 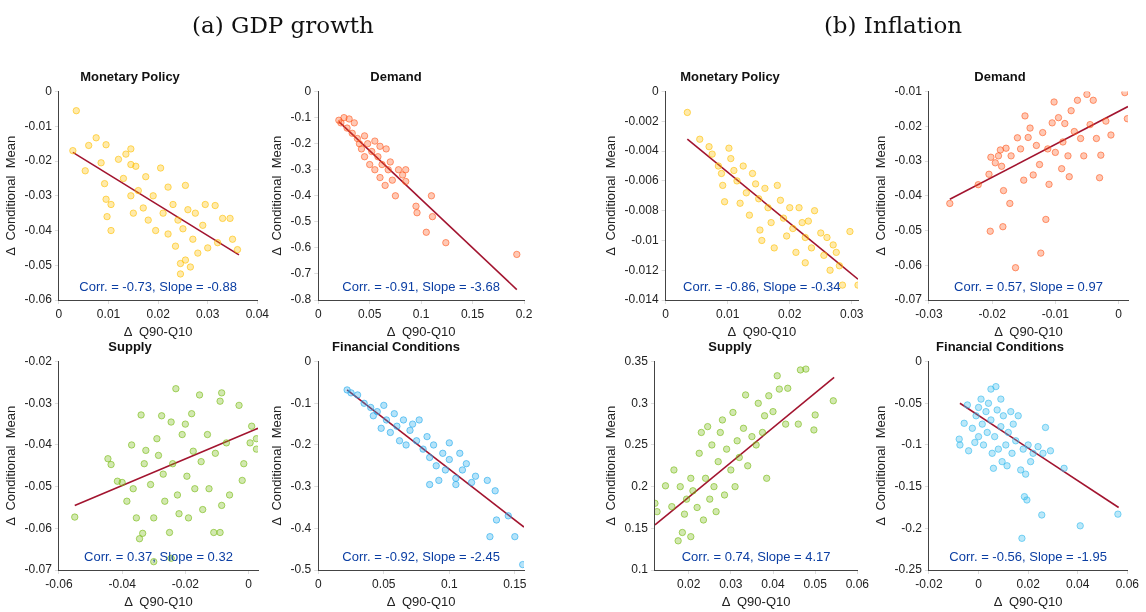 I want to click on chart-title: Demand, so click(x=396, y=77).